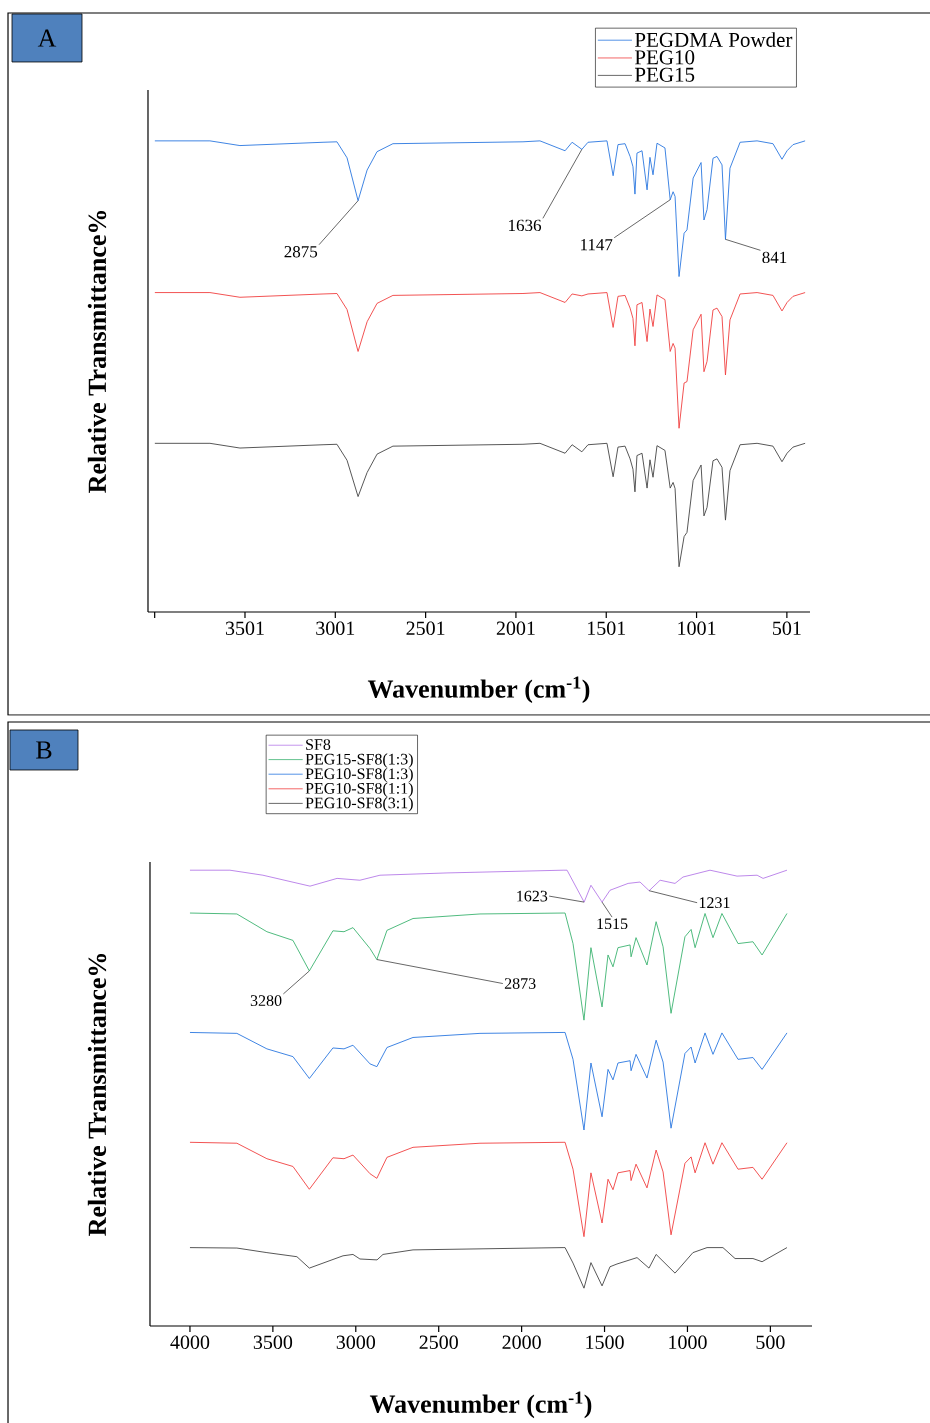  Describe the element at coordinates (356, 1342) in the screenshot. I see `x-tick-label: 3000` at that location.